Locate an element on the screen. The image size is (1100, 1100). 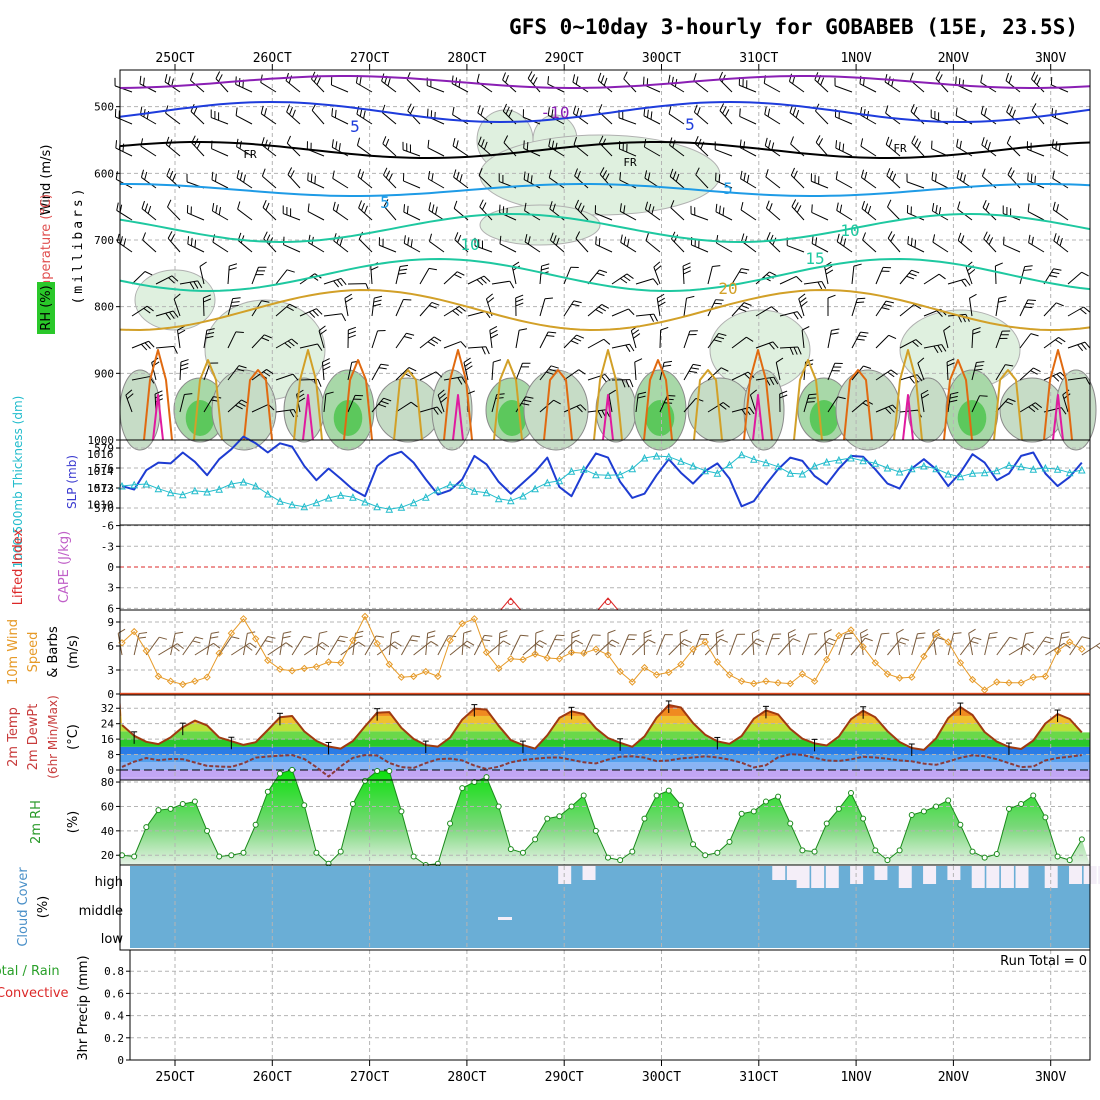
rh-region-core is located at coordinates (348, 418).